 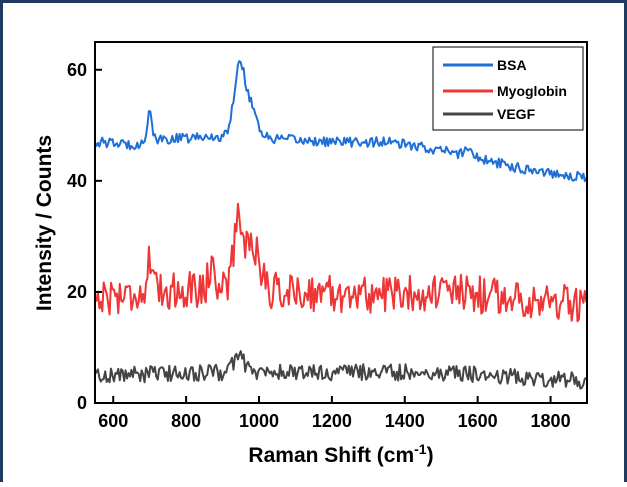 I want to click on legend-label-bsa: BSA, so click(x=512, y=65).